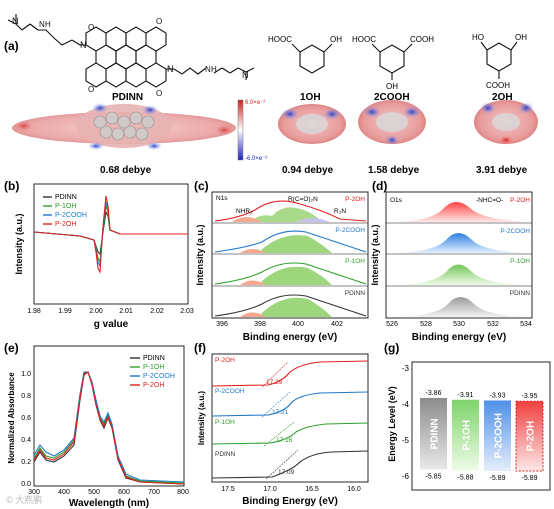 This screenshot has height=509, width=554. What do you see at coordinates (110, 235) in the screenshot?
I see `esr-curves` at bounding box center [110, 235].